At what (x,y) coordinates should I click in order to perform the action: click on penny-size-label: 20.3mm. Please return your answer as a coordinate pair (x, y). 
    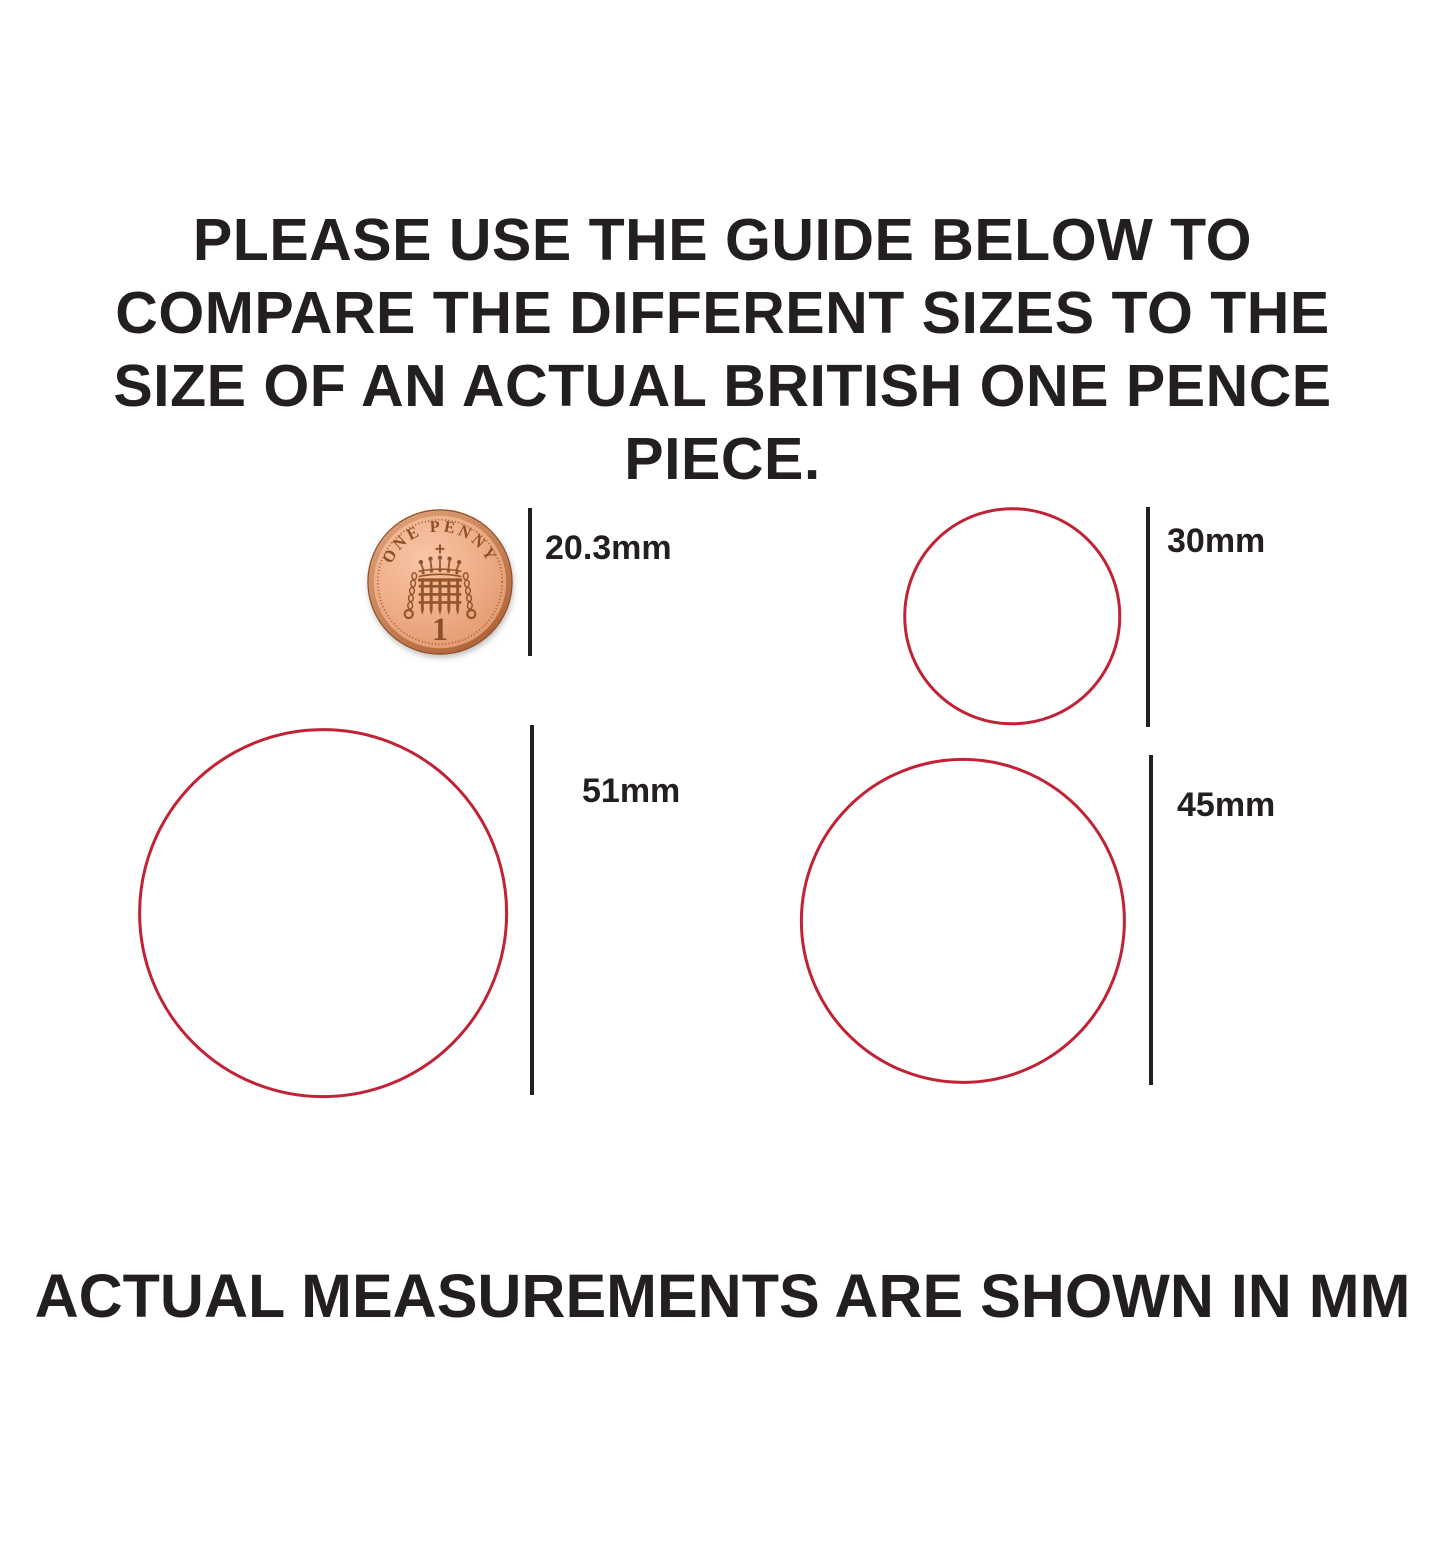
    Looking at the image, I should click on (608, 548).